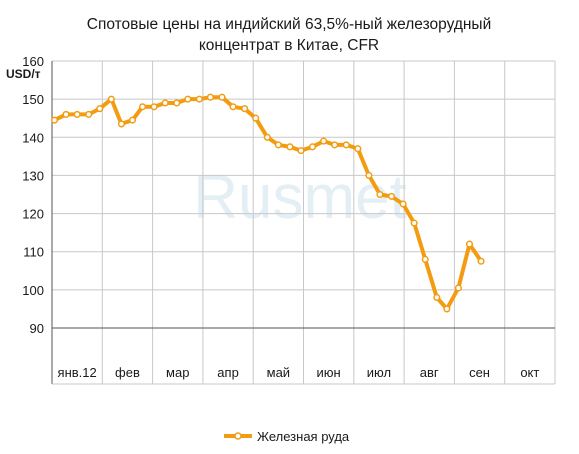  I want to click on y-tick-label: 140, so click(33, 137).